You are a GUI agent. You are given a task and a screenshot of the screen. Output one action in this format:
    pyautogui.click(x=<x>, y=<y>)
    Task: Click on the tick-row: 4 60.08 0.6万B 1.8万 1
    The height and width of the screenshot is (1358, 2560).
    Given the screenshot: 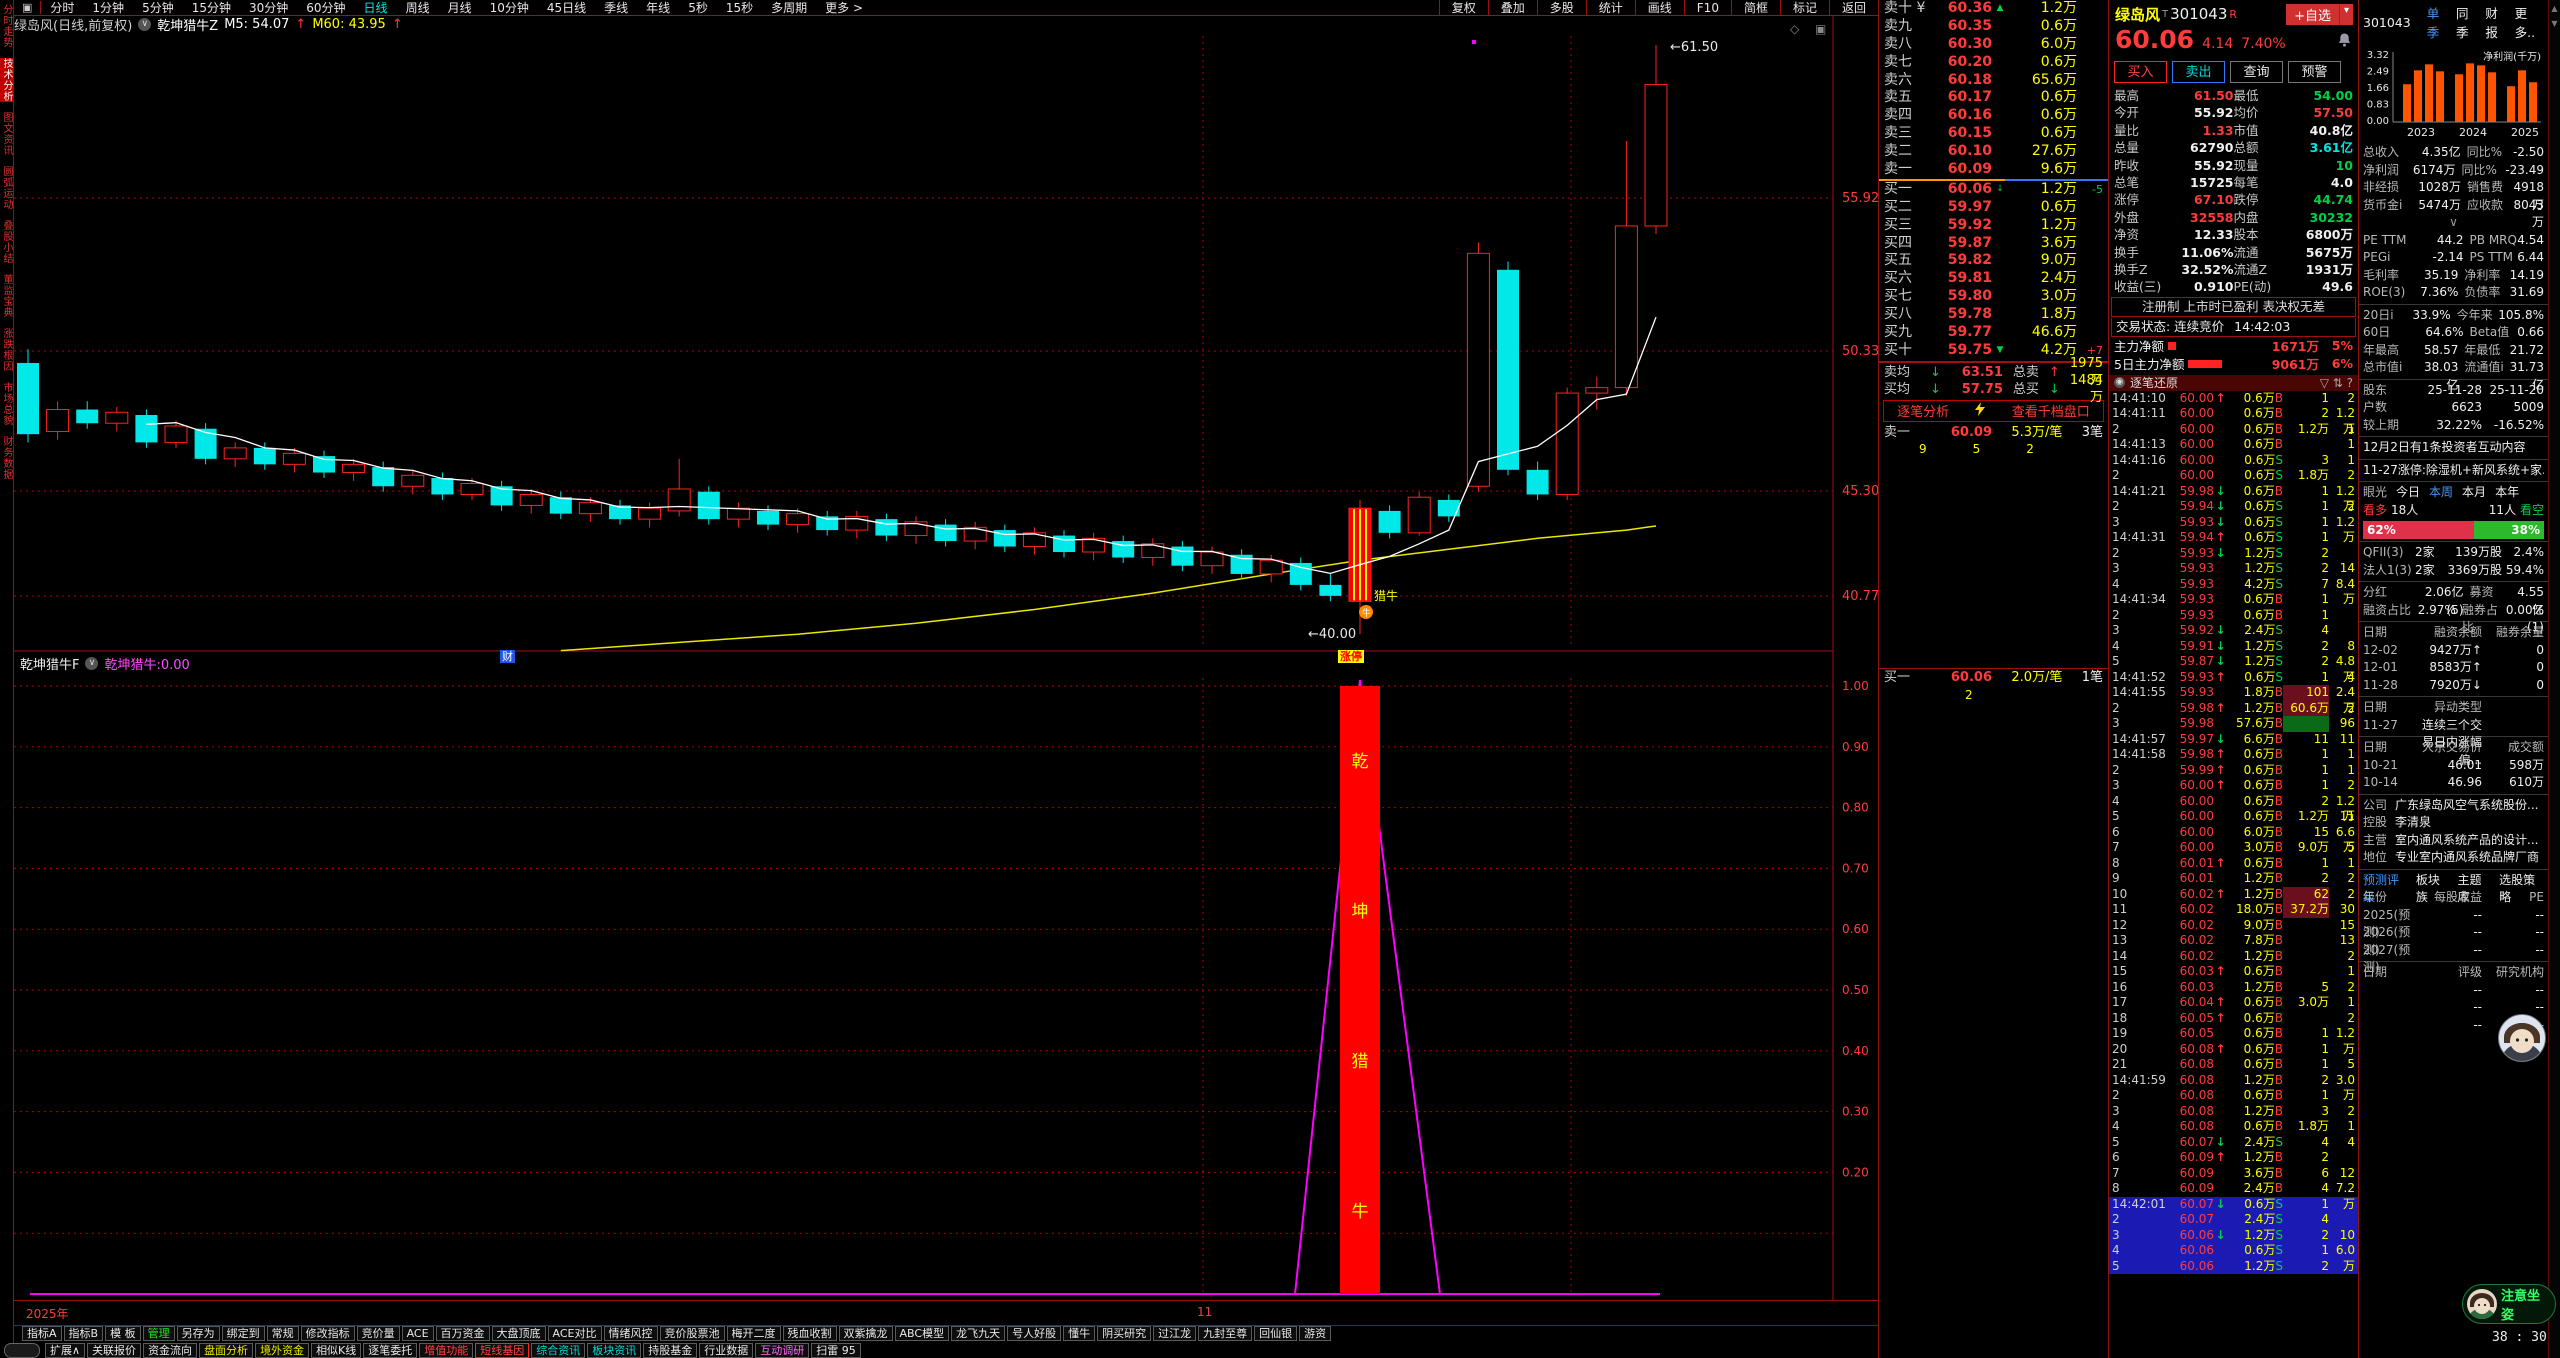 What is the action you would take?
    pyautogui.click(x=2233, y=1126)
    